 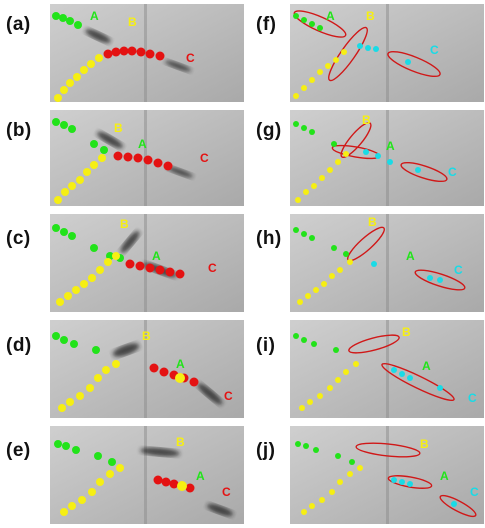 I want to click on particle-label-B-f: B, so click(x=370, y=16).